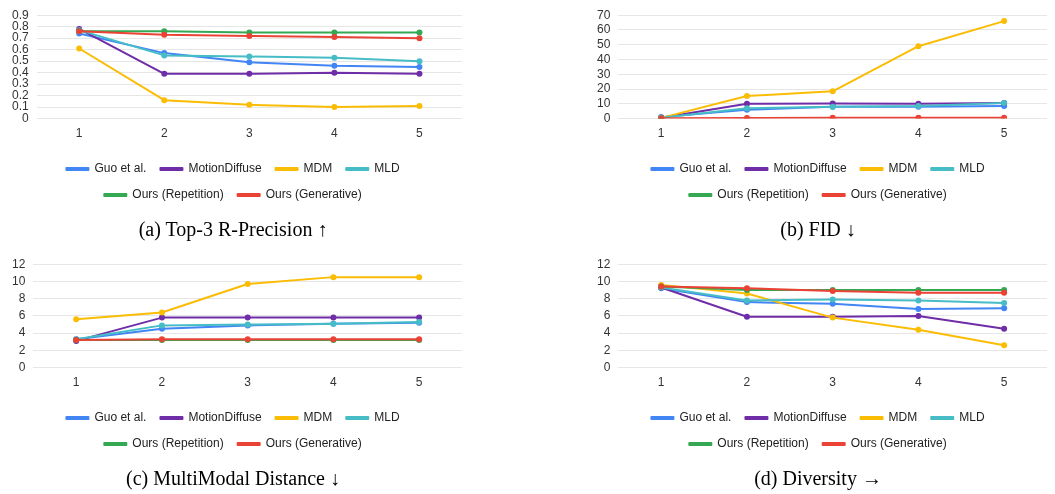  What do you see at coordinates (818, 479) in the screenshot?
I see `text: (d) Diversity →` at bounding box center [818, 479].